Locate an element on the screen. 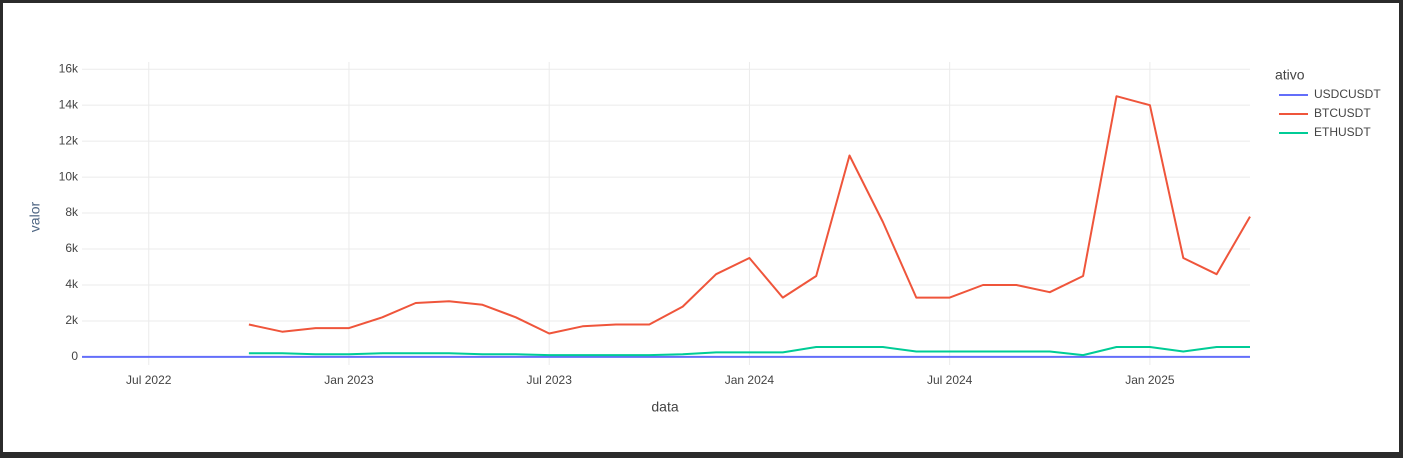 The width and height of the screenshot is (1403, 458). y-tick-label: 2k is located at coordinates (72, 320).